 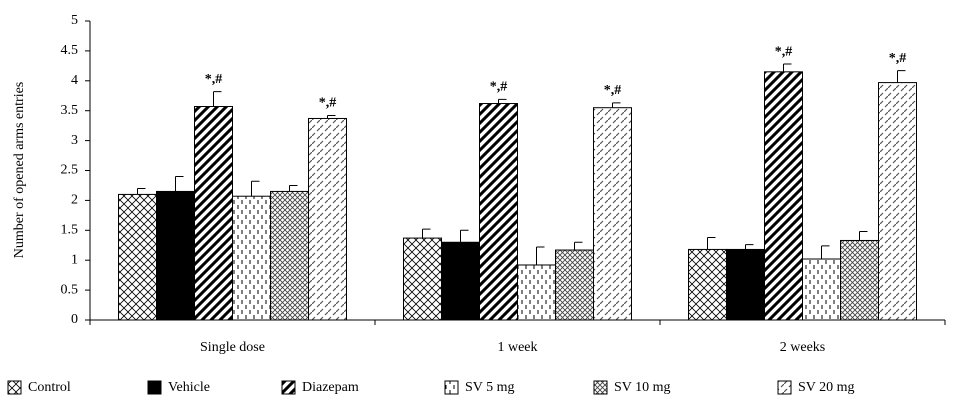 I want to click on legend-label: SV 10 mg, so click(x=642, y=387).